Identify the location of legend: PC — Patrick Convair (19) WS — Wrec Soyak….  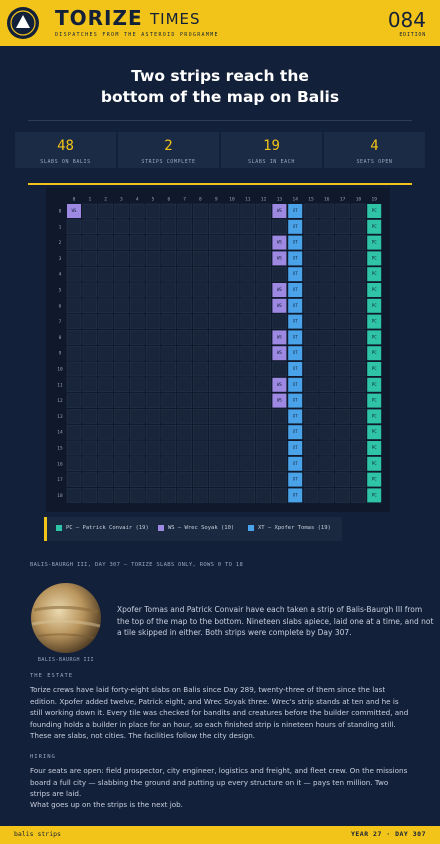
(193, 529).